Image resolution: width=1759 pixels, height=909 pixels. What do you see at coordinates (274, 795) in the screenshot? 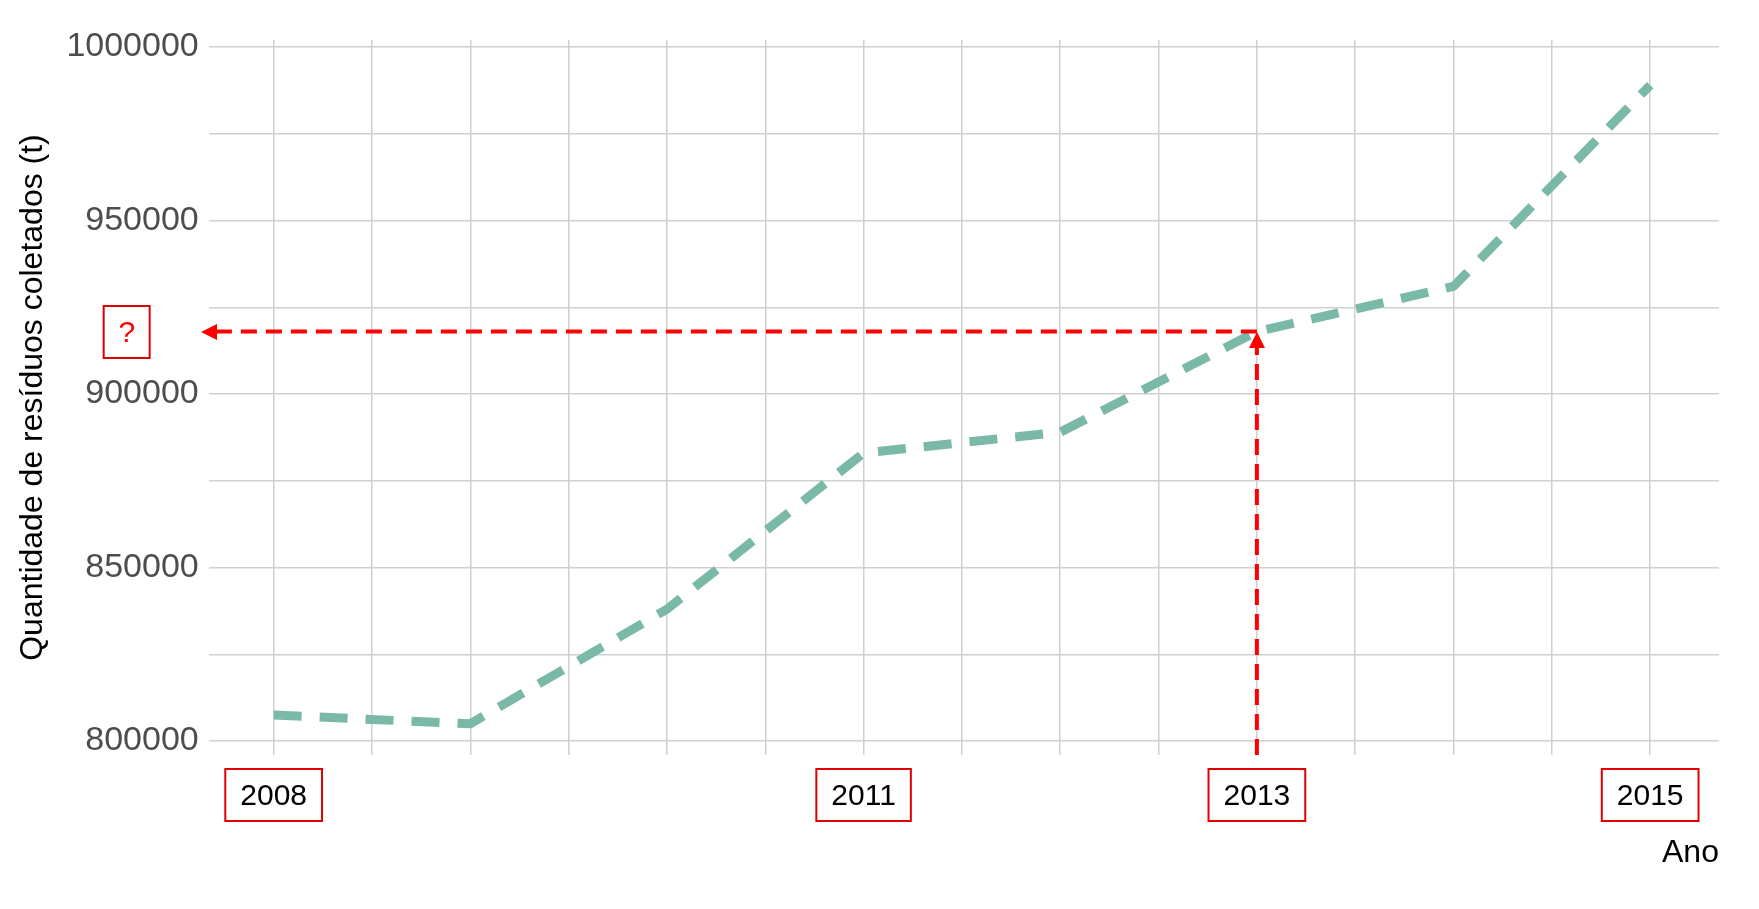
I see `x-tick-label: 2008` at bounding box center [274, 795].